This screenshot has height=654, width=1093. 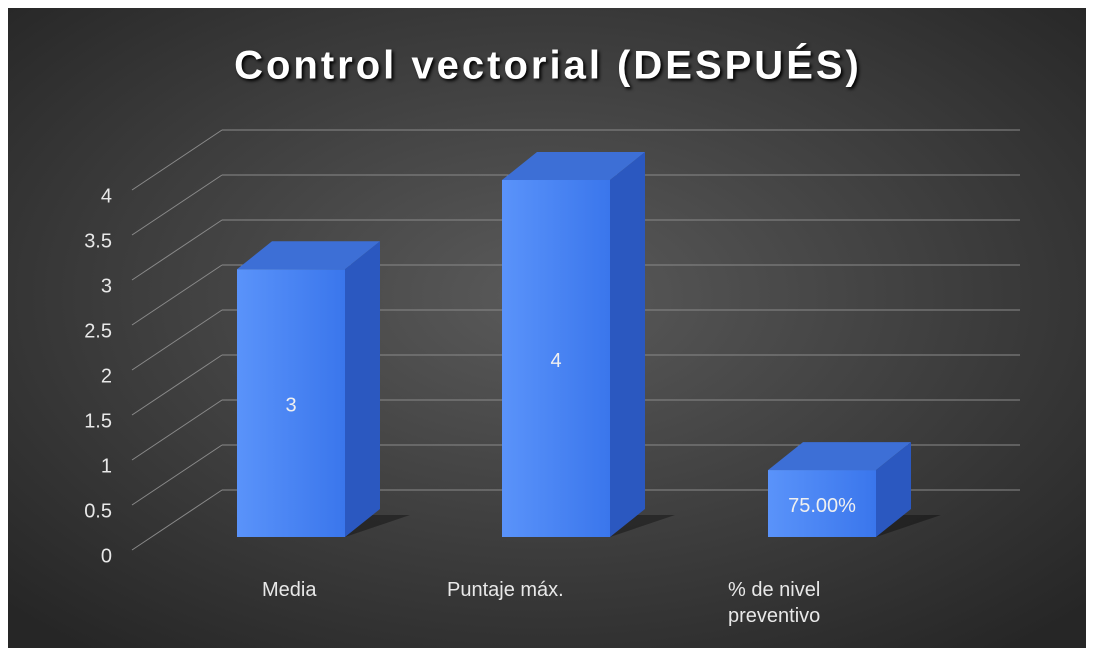 What do you see at coordinates (289, 590) in the screenshot?
I see `x-tick-label: Media` at bounding box center [289, 590].